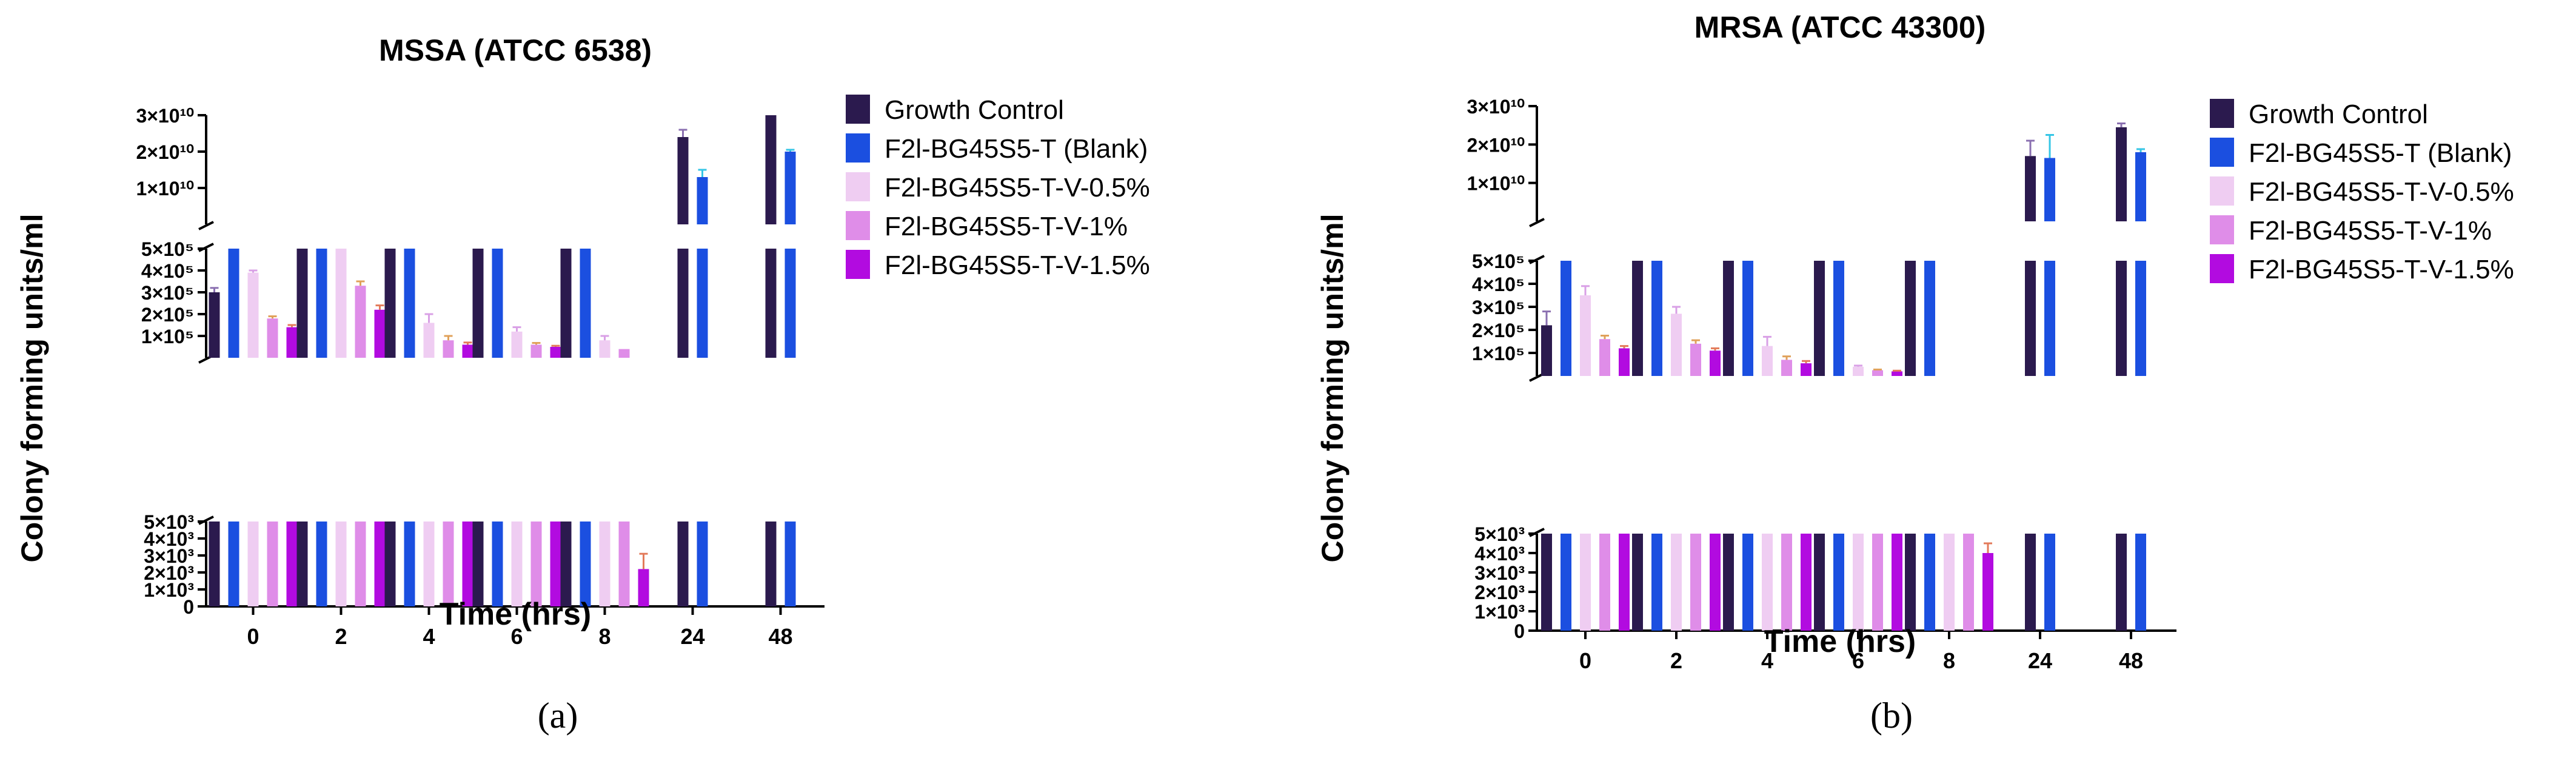  Describe the element at coordinates (1499, 554) in the screenshot. I see `y-tick-label: 4×10³` at that location.